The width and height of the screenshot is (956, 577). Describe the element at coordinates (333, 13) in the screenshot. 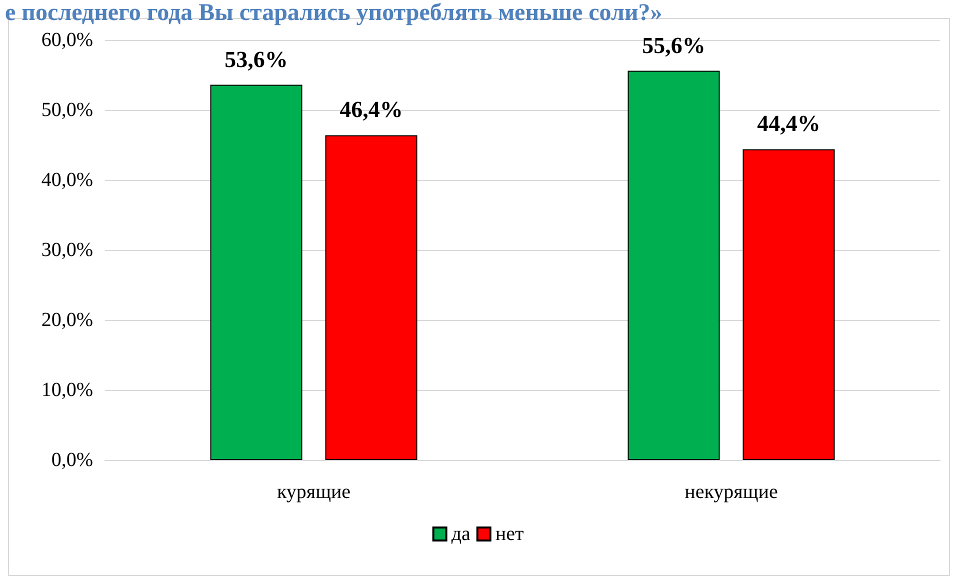

I see `chart-title: е последнего года Вы старались употреблять меньше соли?»` at that location.